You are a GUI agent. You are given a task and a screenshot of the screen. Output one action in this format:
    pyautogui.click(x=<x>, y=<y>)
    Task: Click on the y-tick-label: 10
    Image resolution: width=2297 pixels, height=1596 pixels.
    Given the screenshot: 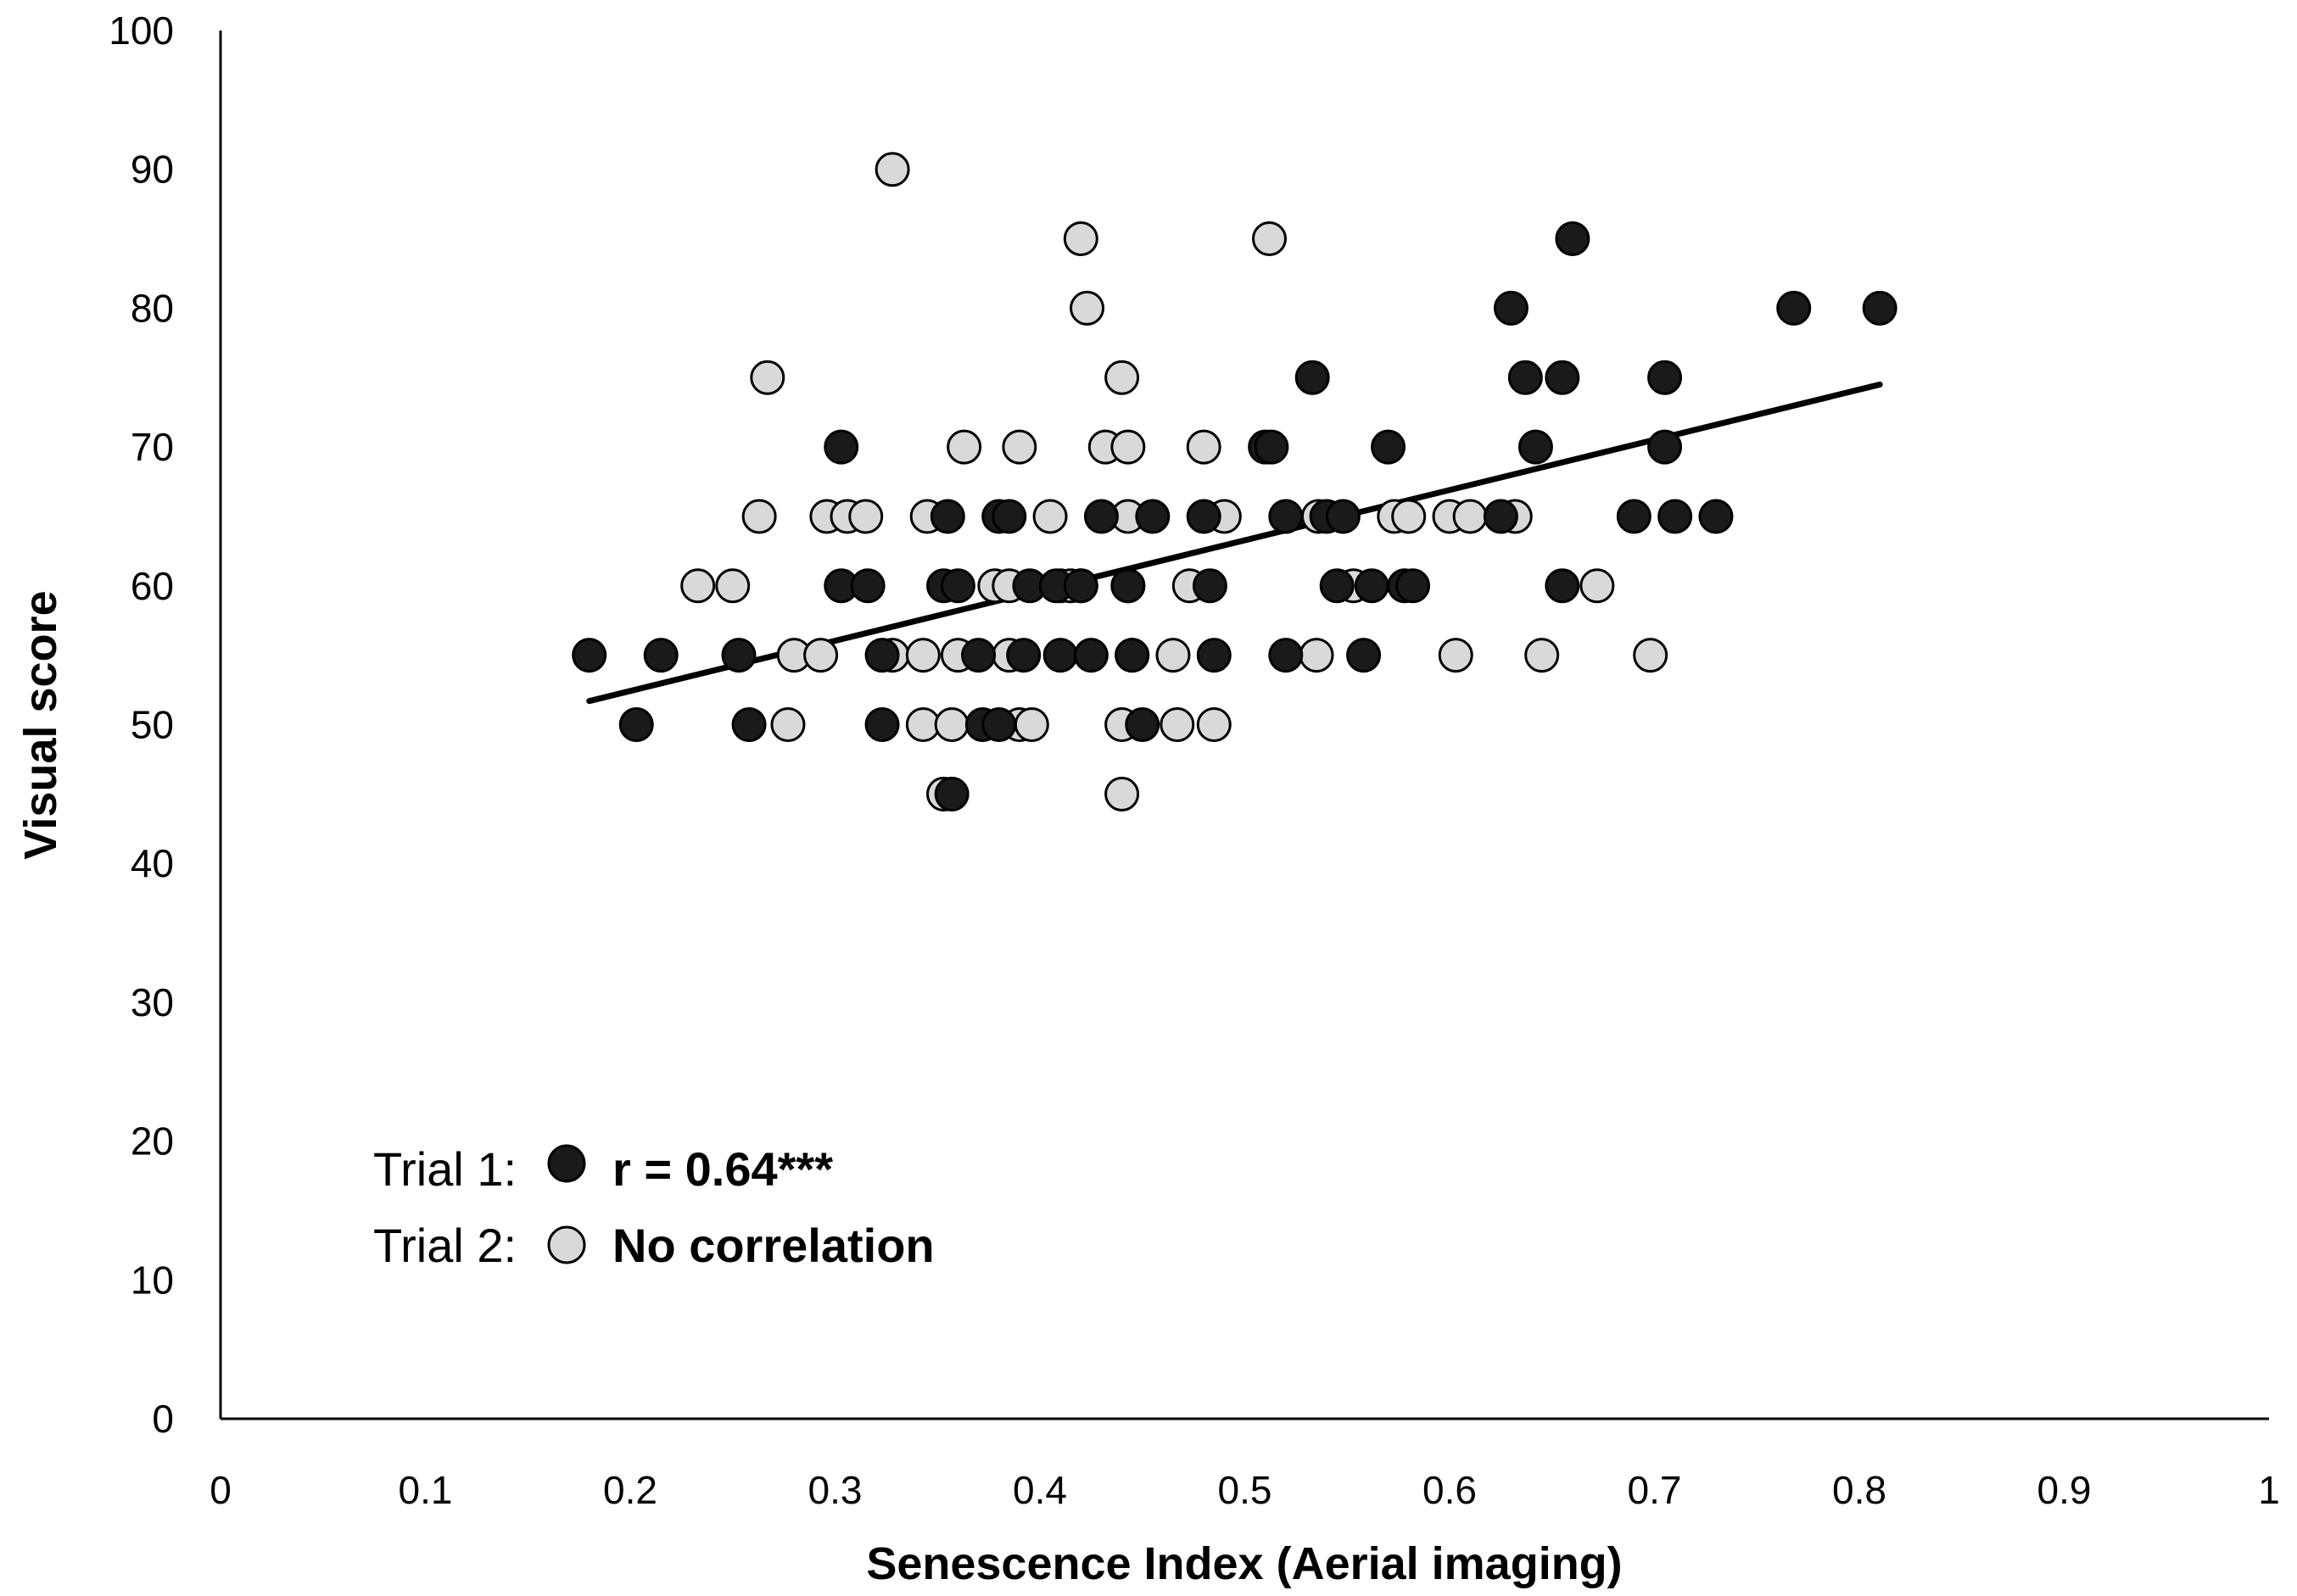 What is the action you would take?
    pyautogui.click(x=152, y=1280)
    